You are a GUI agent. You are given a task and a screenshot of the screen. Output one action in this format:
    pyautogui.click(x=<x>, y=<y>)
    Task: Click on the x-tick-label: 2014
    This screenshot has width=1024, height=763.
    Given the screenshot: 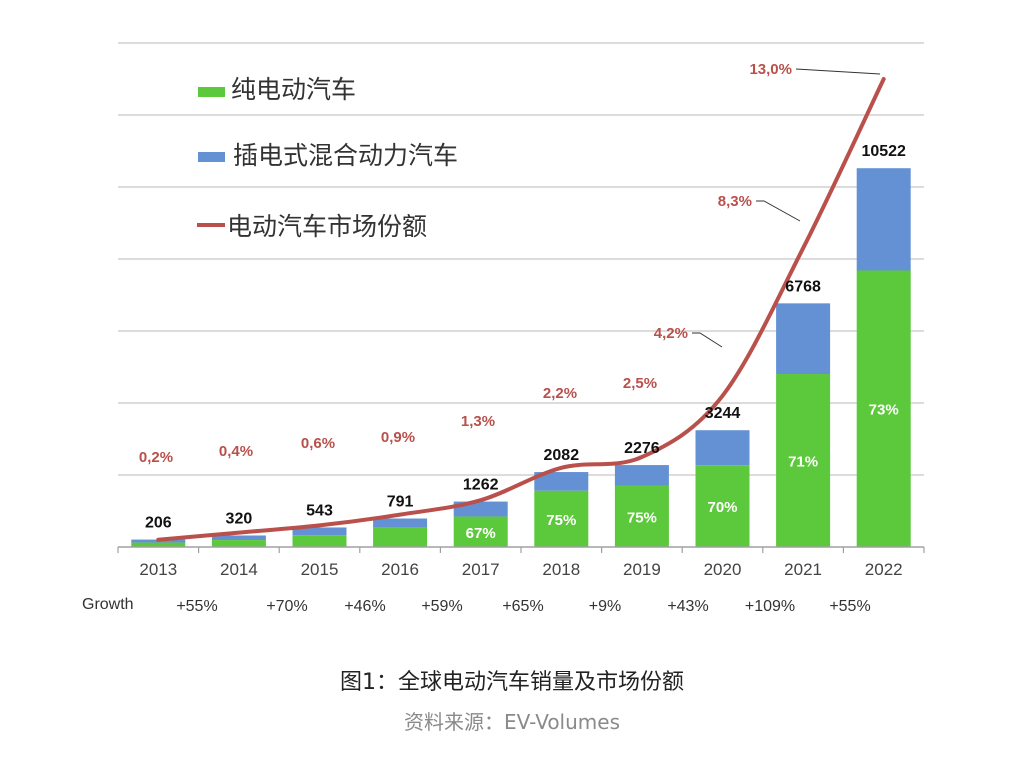 What is the action you would take?
    pyautogui.click(x=239, y=569)
    